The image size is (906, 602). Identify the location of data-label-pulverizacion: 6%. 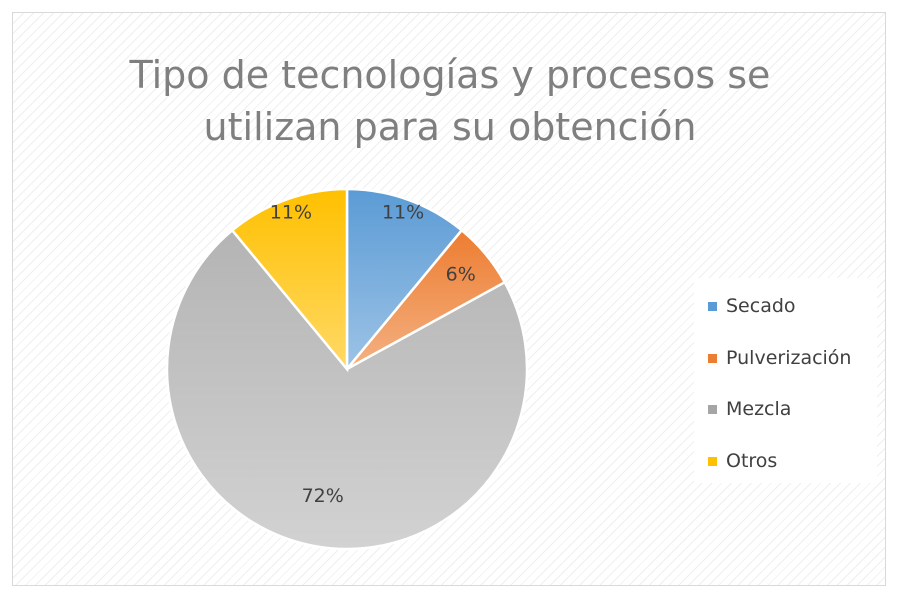
(461, 274).